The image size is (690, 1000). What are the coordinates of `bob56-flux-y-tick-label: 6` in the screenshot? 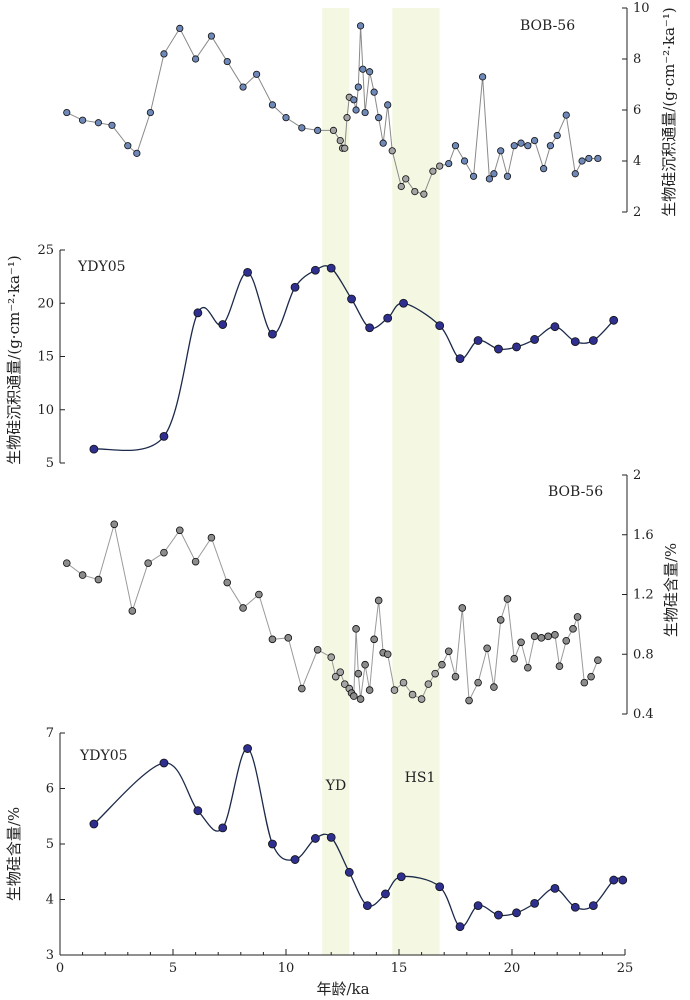 It's located at (637, 110).